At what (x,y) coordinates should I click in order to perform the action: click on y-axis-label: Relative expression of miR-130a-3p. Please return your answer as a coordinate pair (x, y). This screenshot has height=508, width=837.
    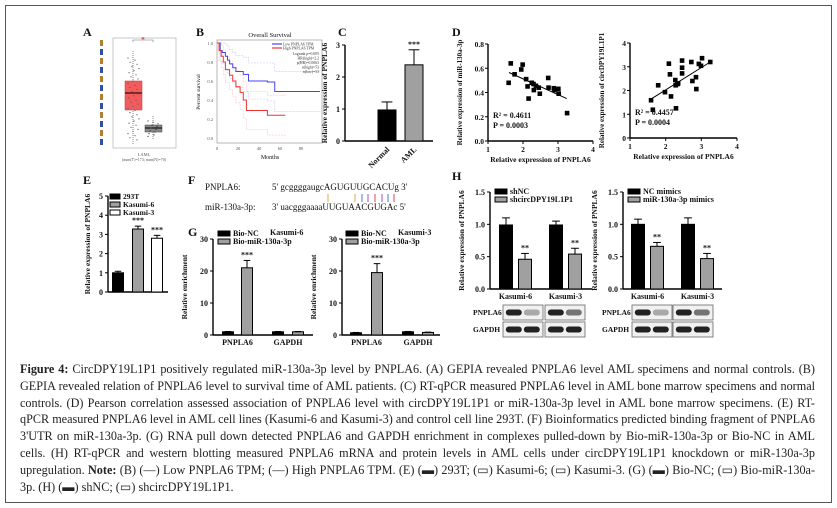
    Looking at the image, I should click on (460, 92).